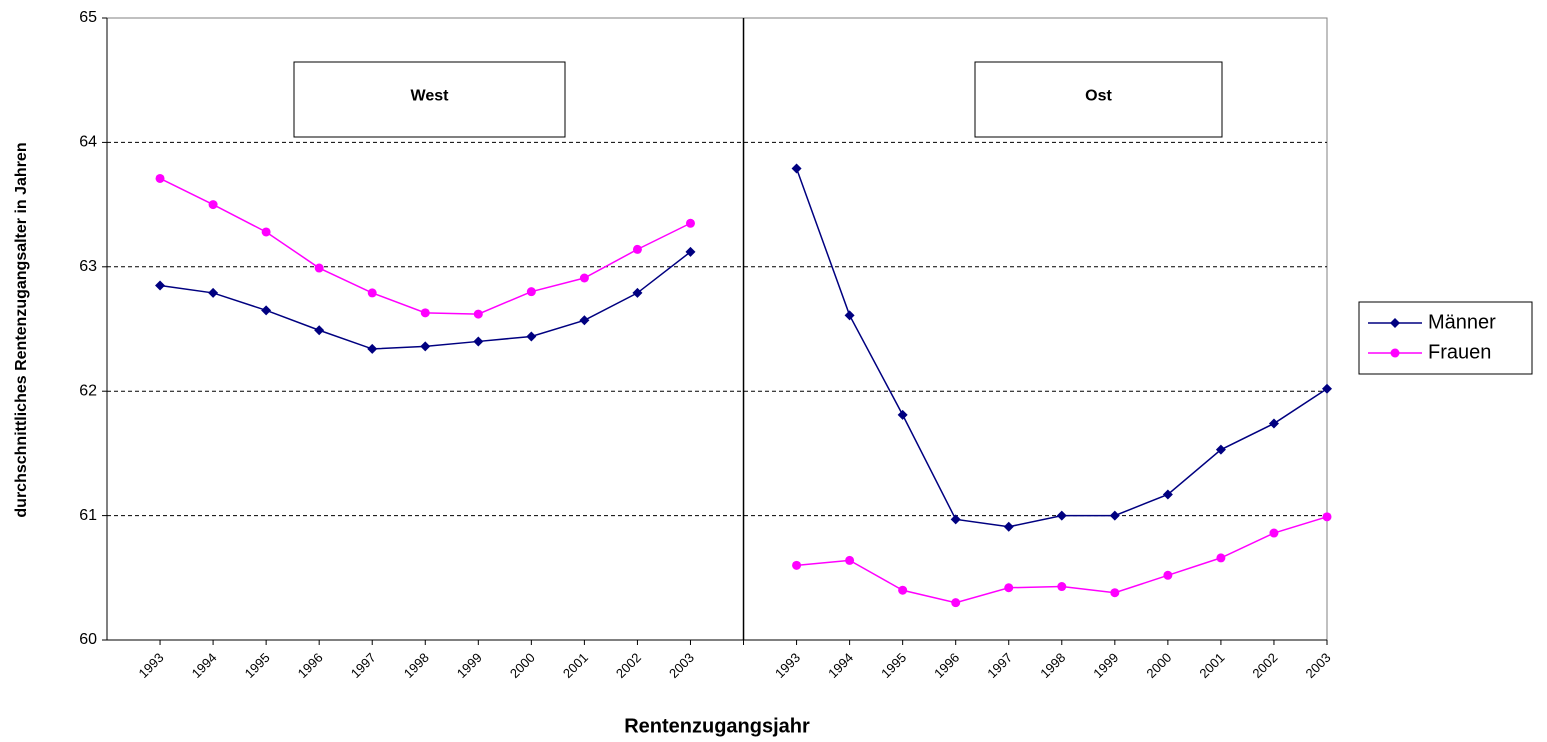 The image size is (1547, 742). I want to click on y-tick-label: 63, so click(88, 266).